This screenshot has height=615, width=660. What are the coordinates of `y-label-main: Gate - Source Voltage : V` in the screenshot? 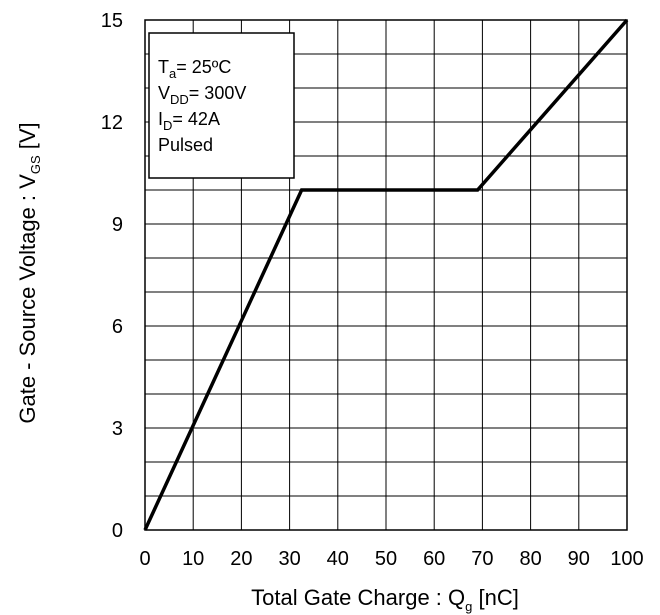 It's located at (27, 299).